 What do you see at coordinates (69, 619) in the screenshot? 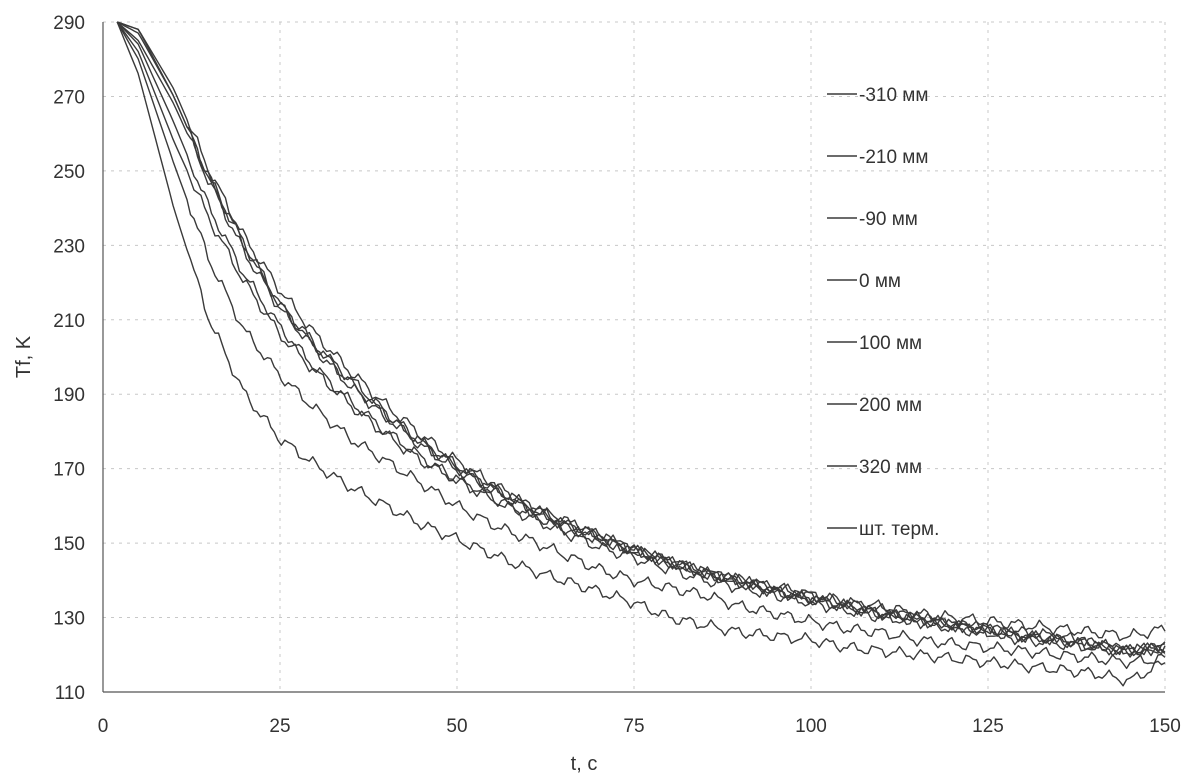
I see `y-tick-label: 130` at bounding box center [69, 619].